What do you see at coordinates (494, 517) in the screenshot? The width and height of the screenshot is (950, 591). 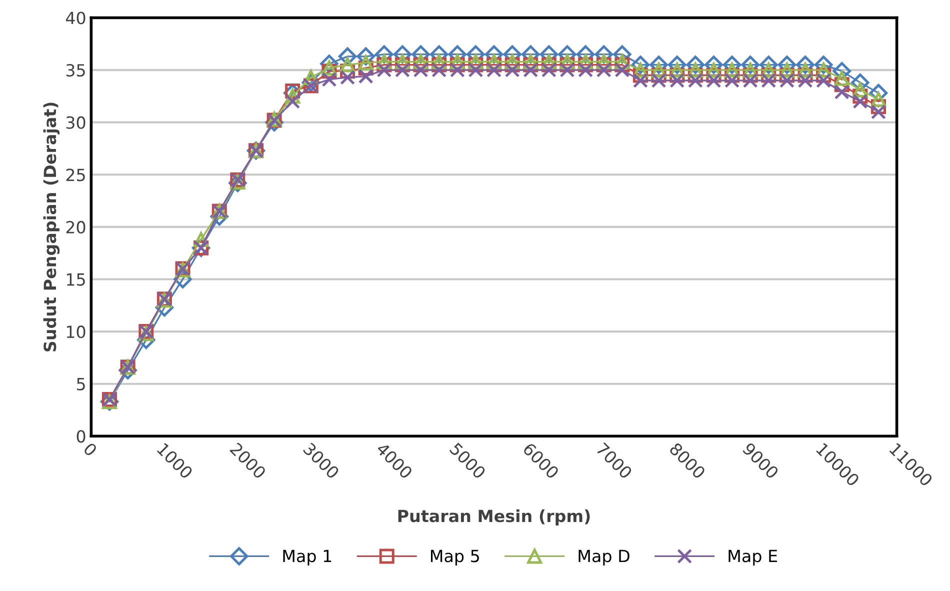 I see `x-axis-title: Putaran Mesin (rpm)` at bounding box center [494, 517].